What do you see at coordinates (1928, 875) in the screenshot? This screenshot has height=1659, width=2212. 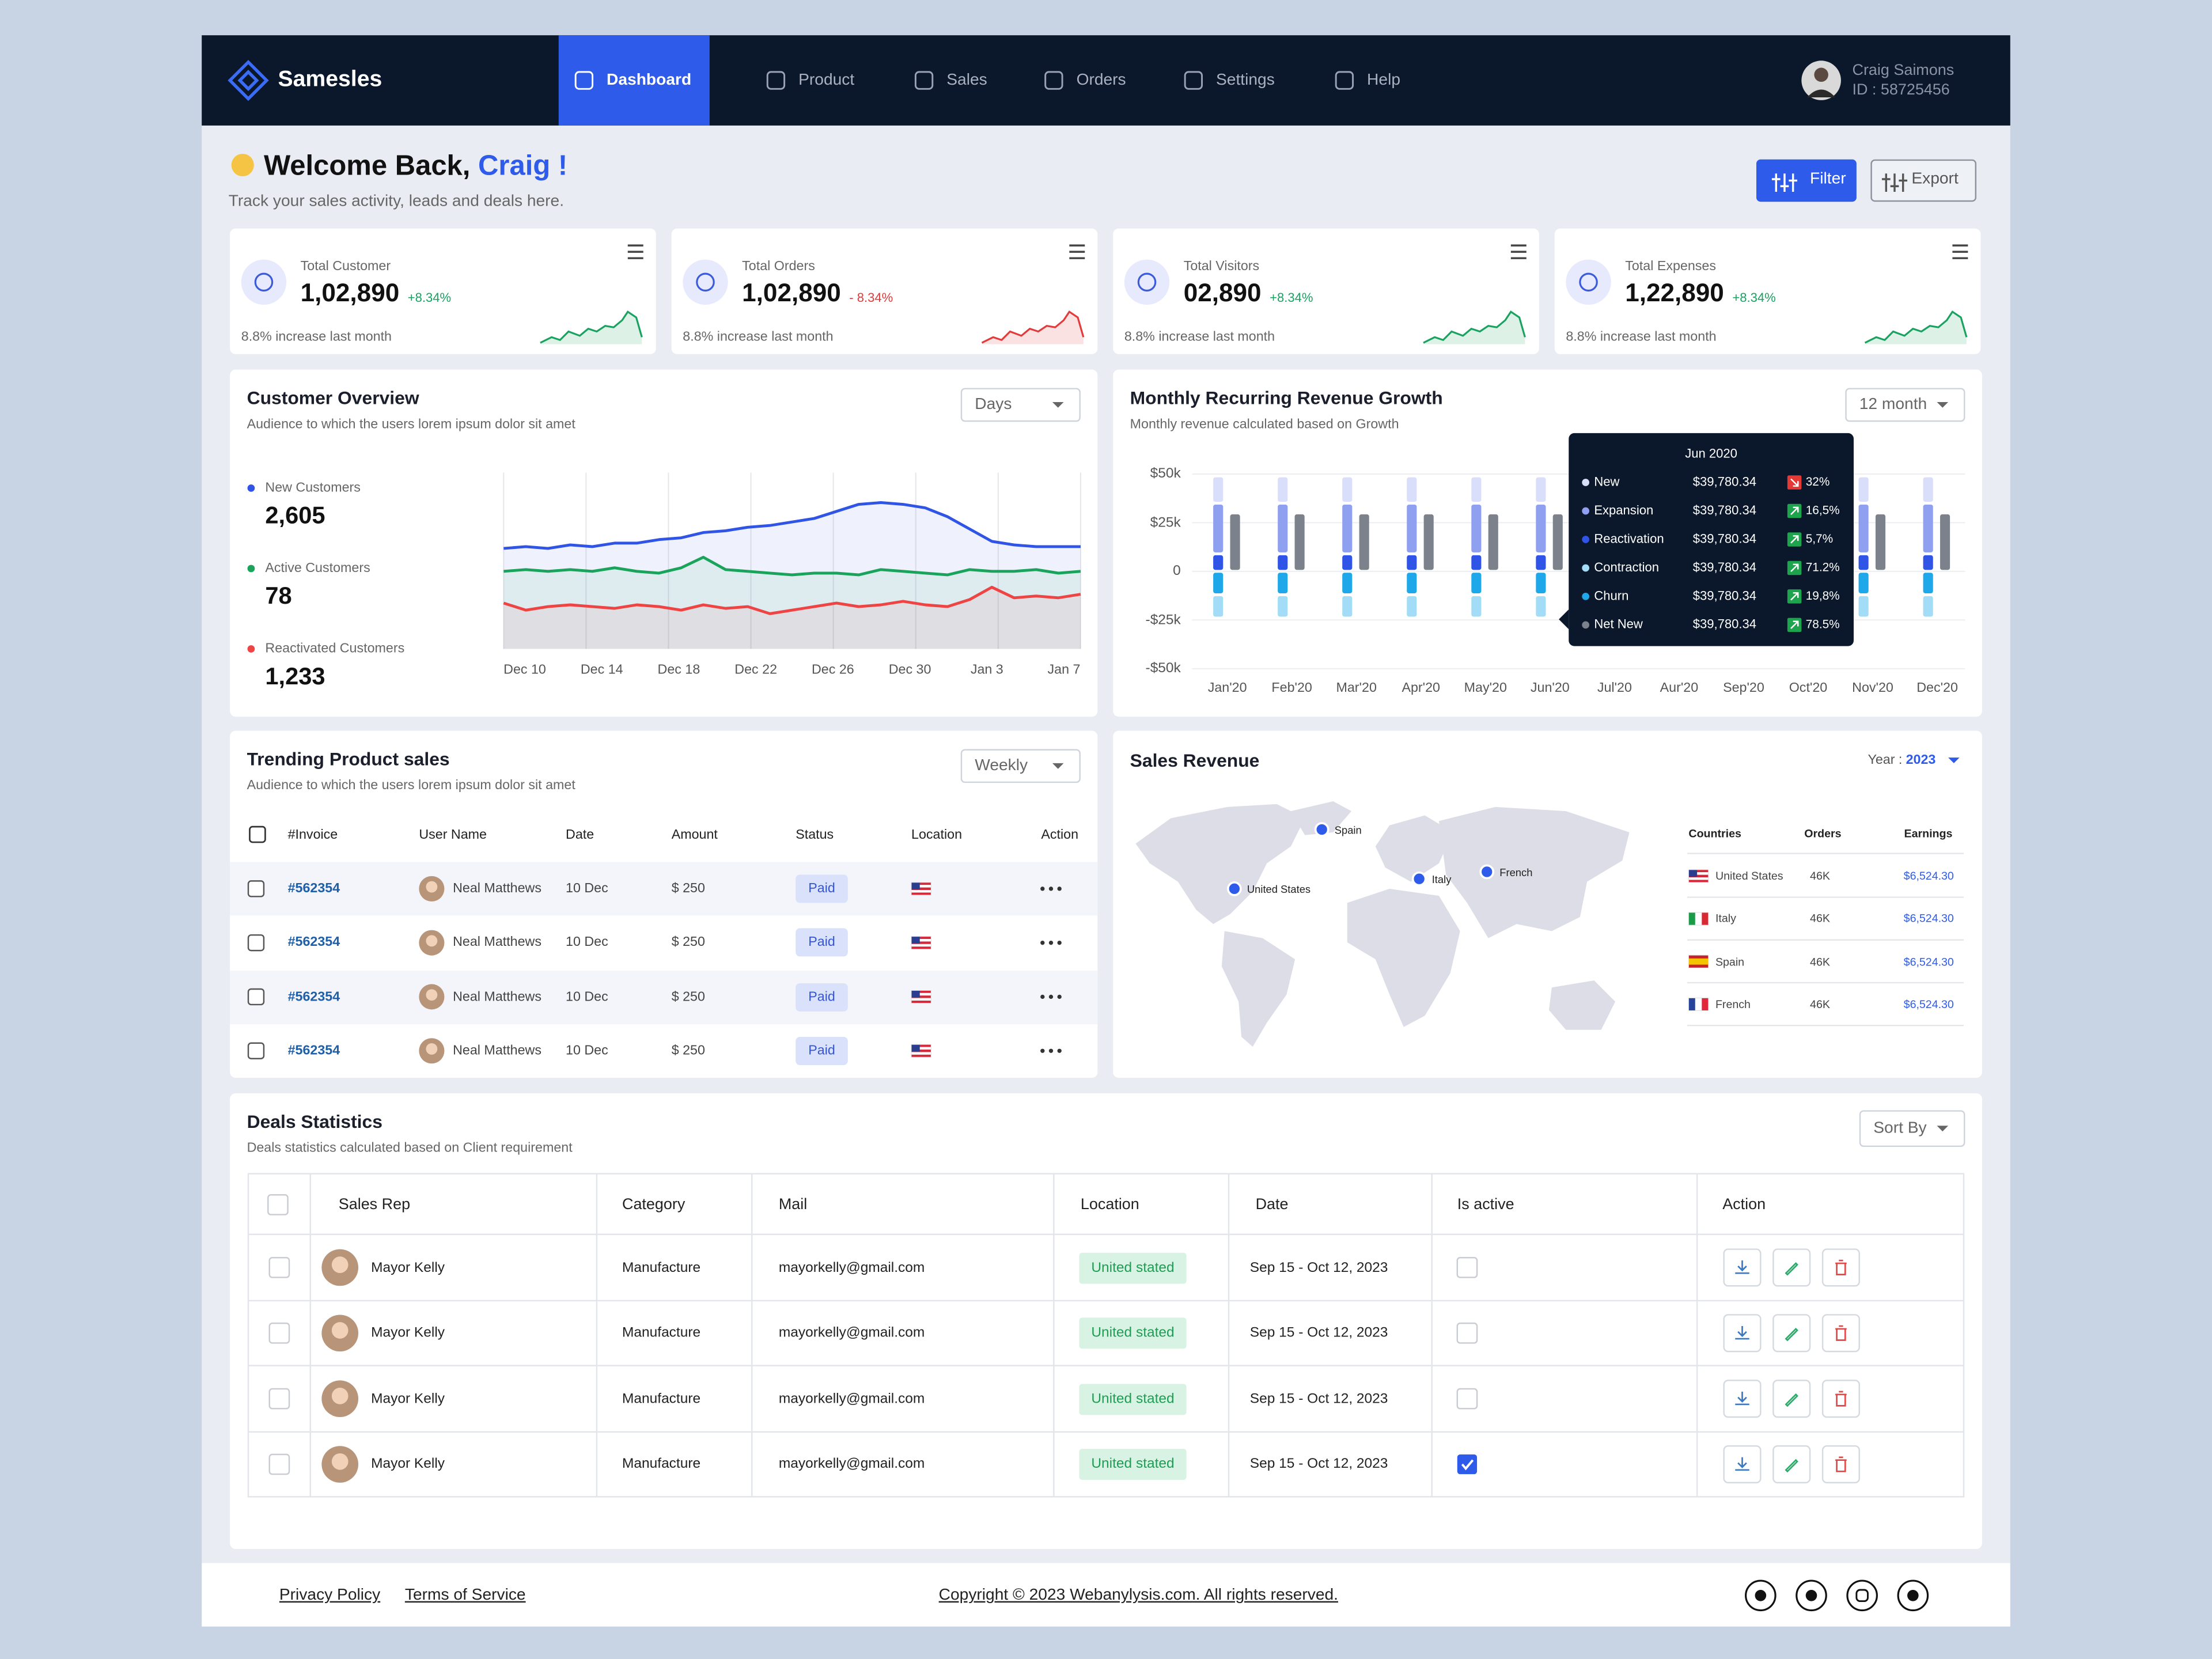 I see `earnings: $6,524.30` at bounding box center [1928, 875].